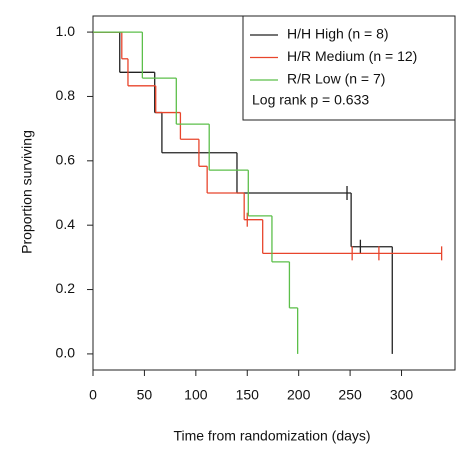  I want to click on x-tick-label: 200, so click(299, 395).